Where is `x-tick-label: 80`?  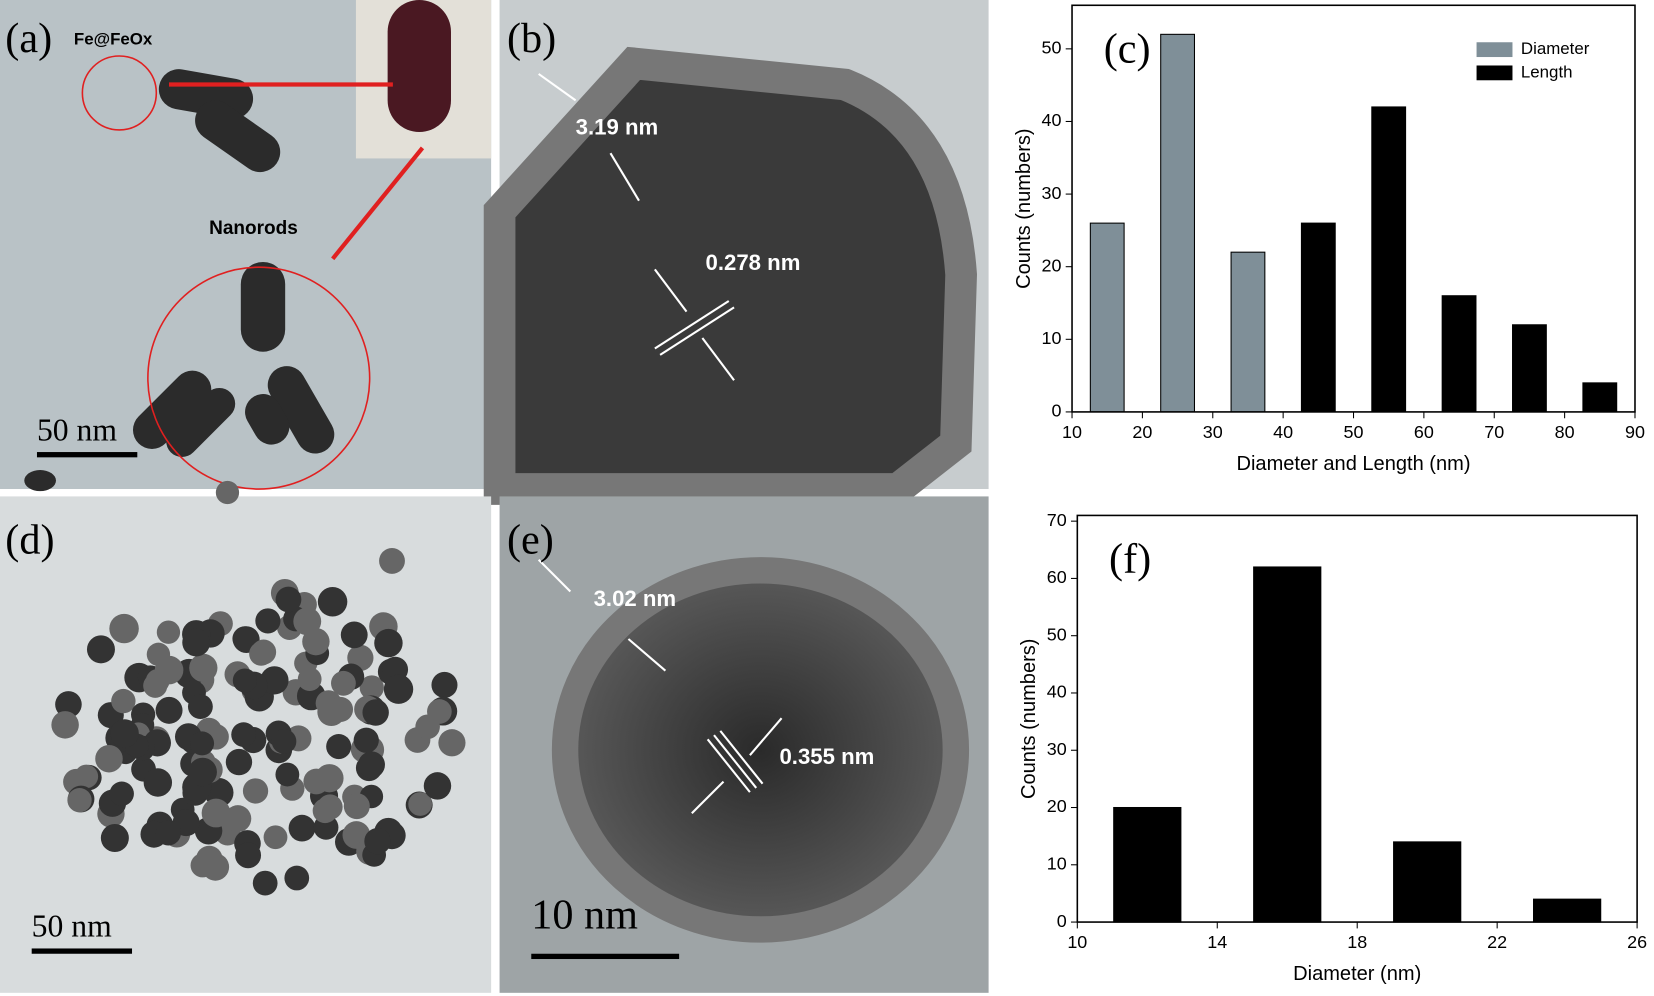
x-tick-label: 80 is located at coordinates (1565, 432).